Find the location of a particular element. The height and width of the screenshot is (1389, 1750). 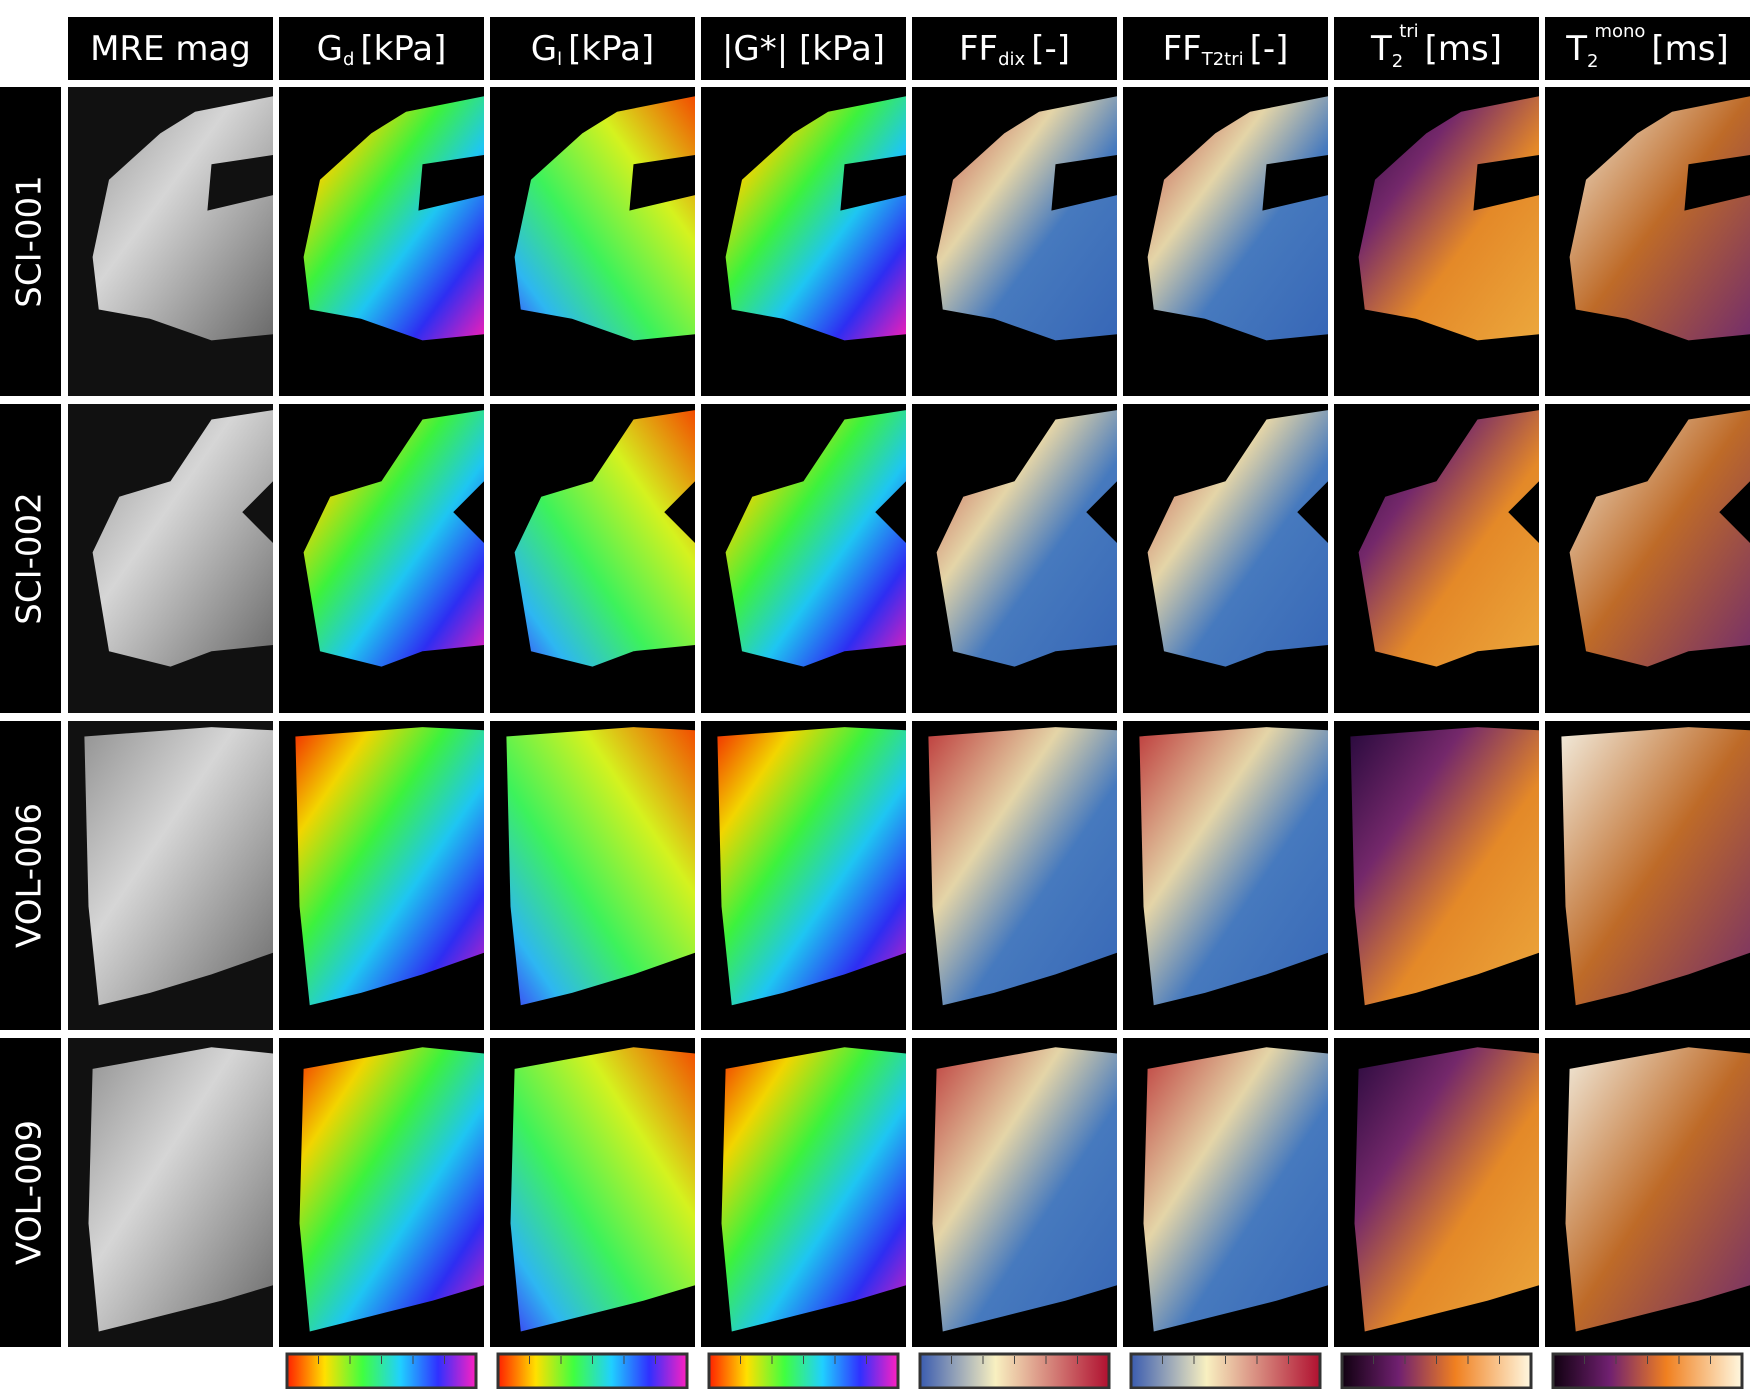

column-header: FFT2tri [-] is located at coordinates (1226, 50).